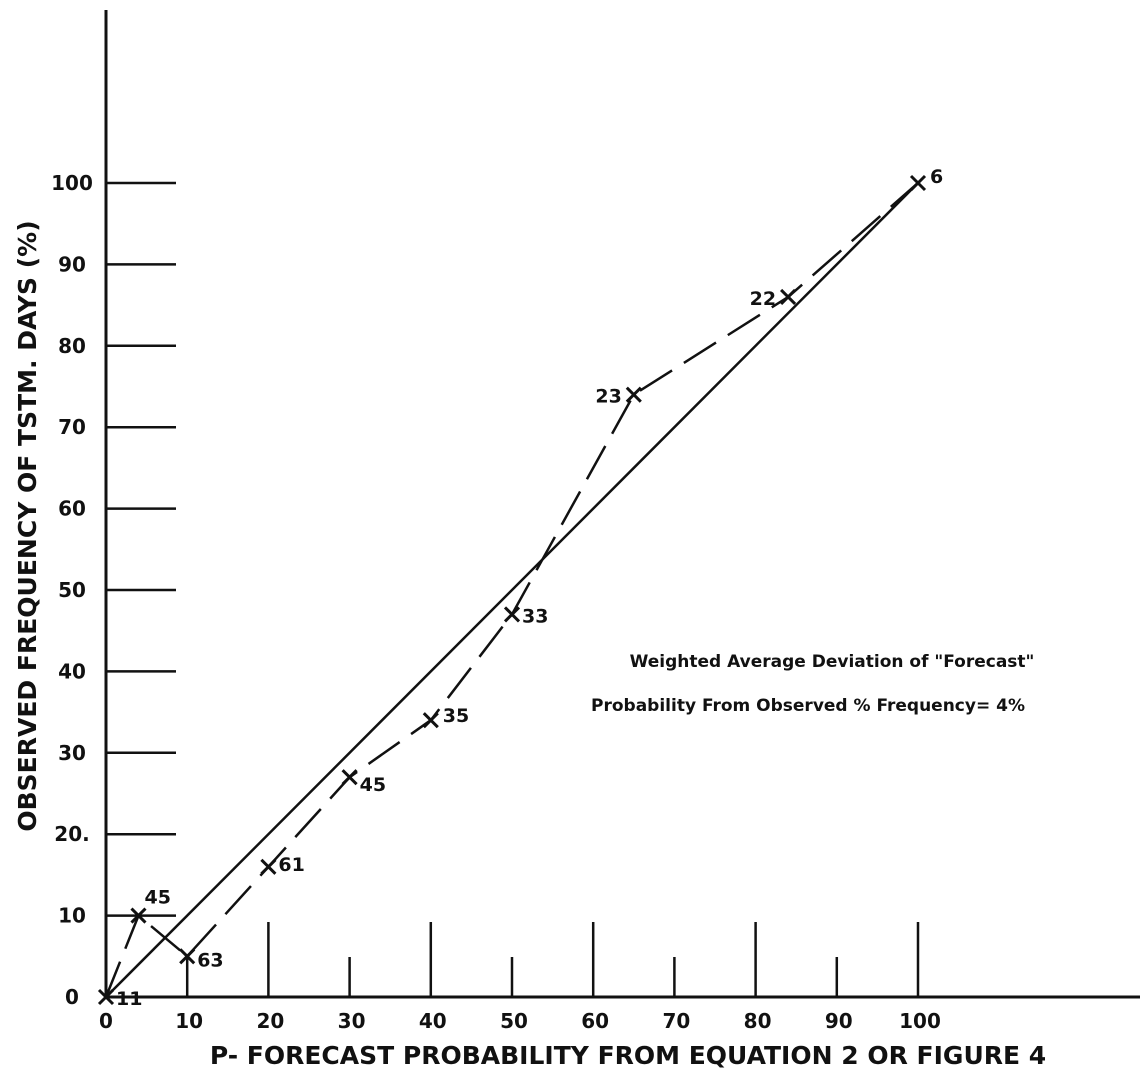  What do you see at coordinates (291, 865) in the screenshot?
I see `point-label: 61` at bounding box center [291, 865].